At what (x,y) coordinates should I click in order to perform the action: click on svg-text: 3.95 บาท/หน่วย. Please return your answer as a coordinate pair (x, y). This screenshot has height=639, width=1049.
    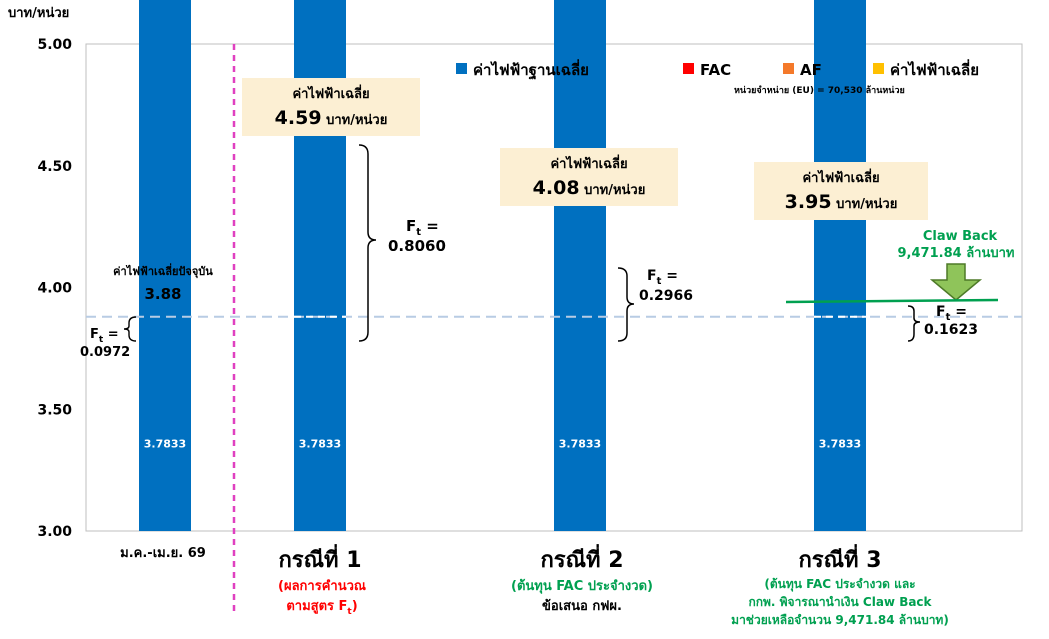
    Looking at the image, I should click on (841, 202).